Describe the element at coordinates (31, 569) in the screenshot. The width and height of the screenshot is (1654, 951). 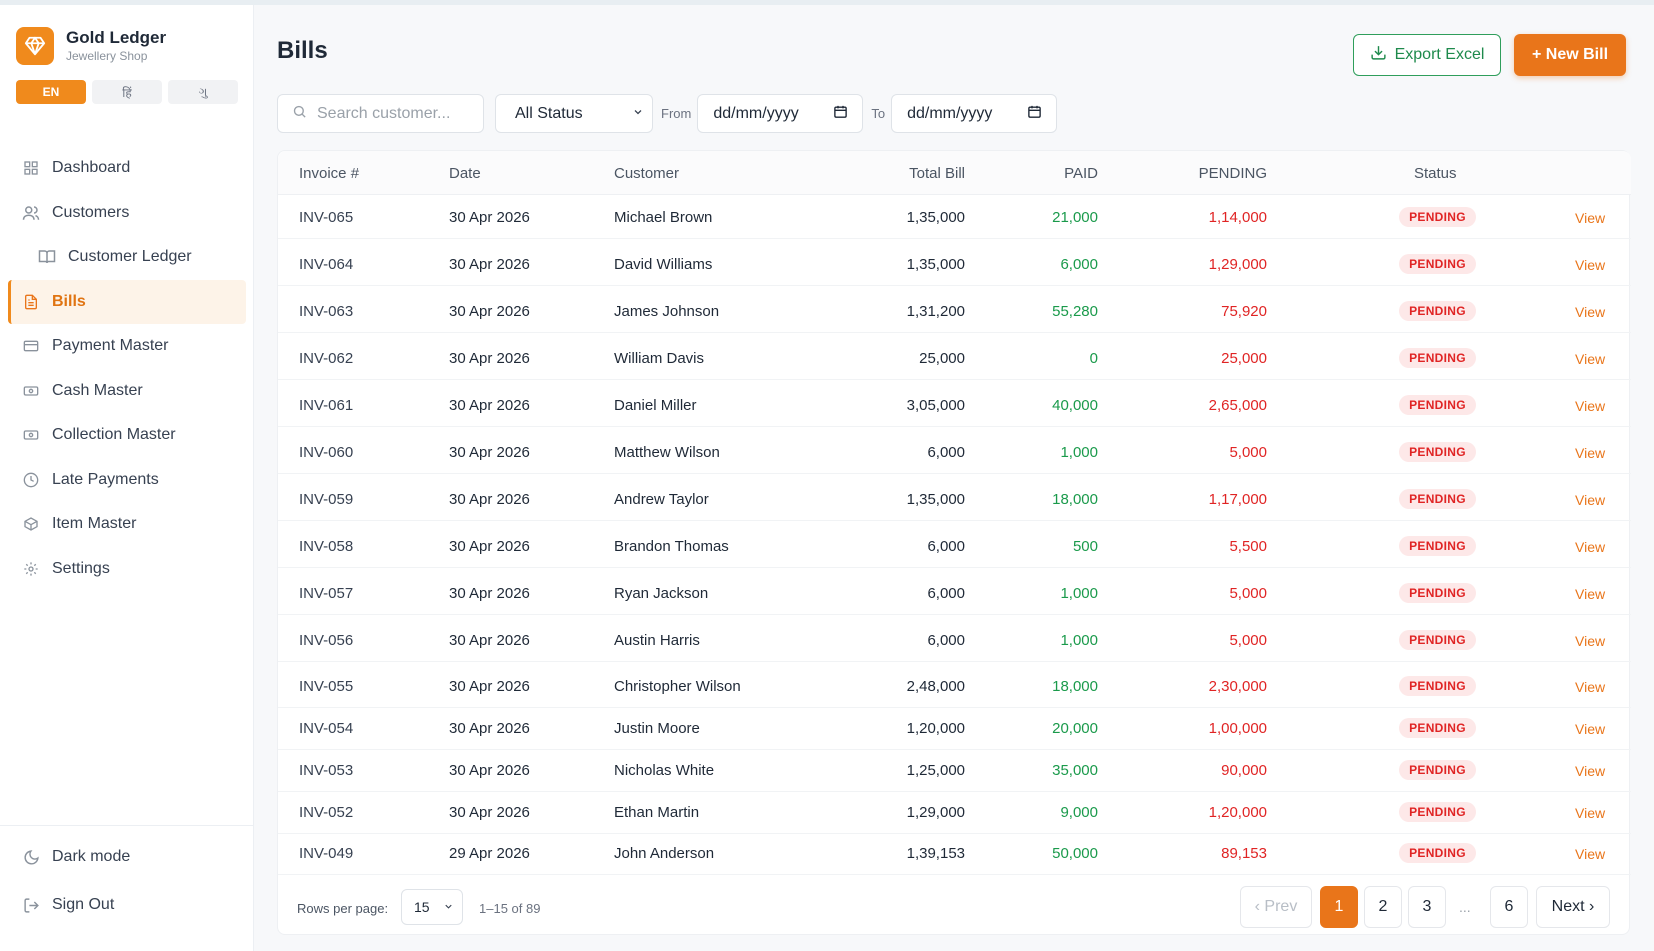
I see `gear-icon` at that location.